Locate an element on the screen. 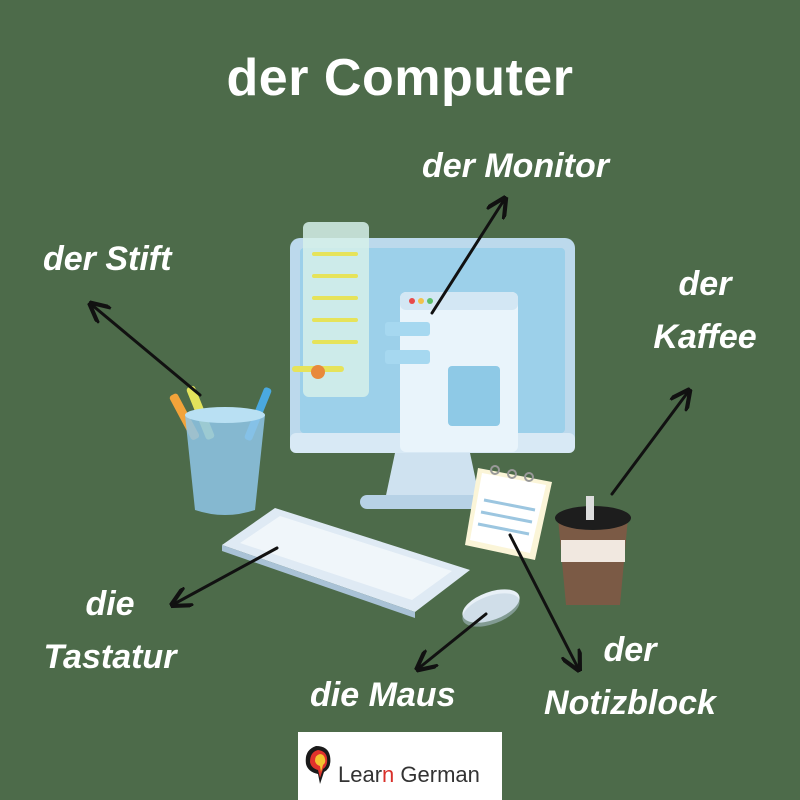 Image resolution: width=800 pixels, height=800 pixels. label-tastatur-line2: Tastatur is located at coordinates (110, 656).